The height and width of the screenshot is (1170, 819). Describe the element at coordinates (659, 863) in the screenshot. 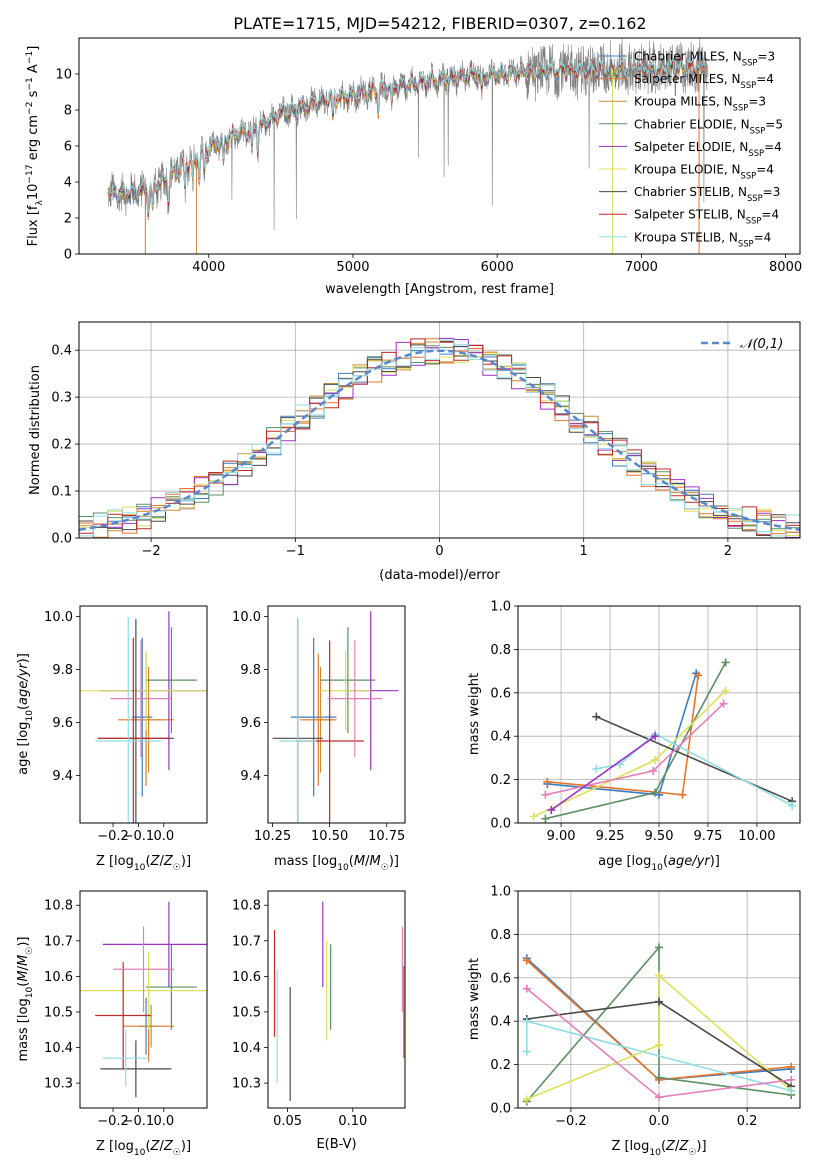

I see `x-axis-label: age [log10(age/yr)]` at that location.